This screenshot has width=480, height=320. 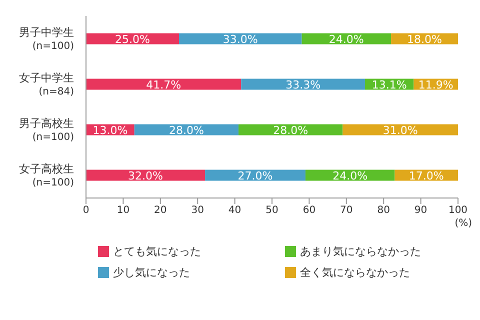 What do you see at coordinates (272, 210) in the screenshot?
I see `x-tick-label: 50` at bounding box center [272, 210].